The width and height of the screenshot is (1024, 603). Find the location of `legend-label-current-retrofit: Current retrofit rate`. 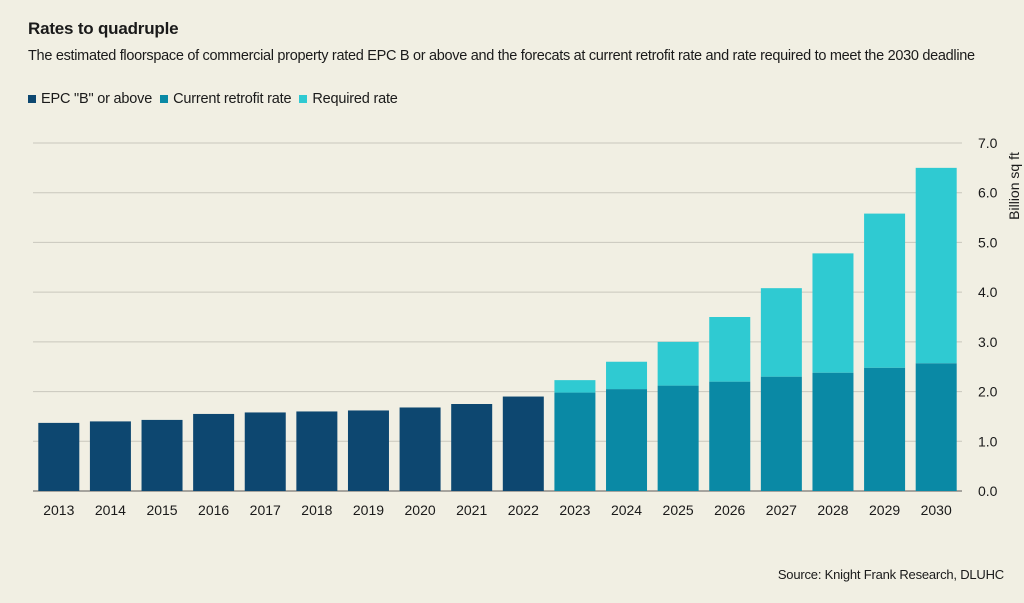

legend-label-current-retrofit: Current retrofit rate is located at coordinates (232, 99).